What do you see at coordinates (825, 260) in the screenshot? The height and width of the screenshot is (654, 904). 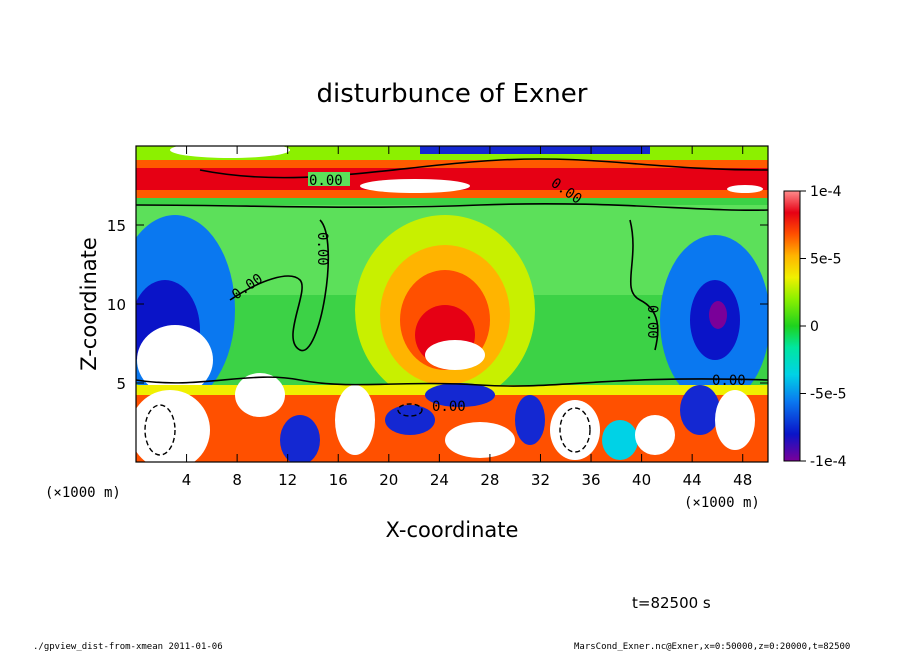 I see `colorbar-tick-label: 5e-5` at bounding box center [825, 260].